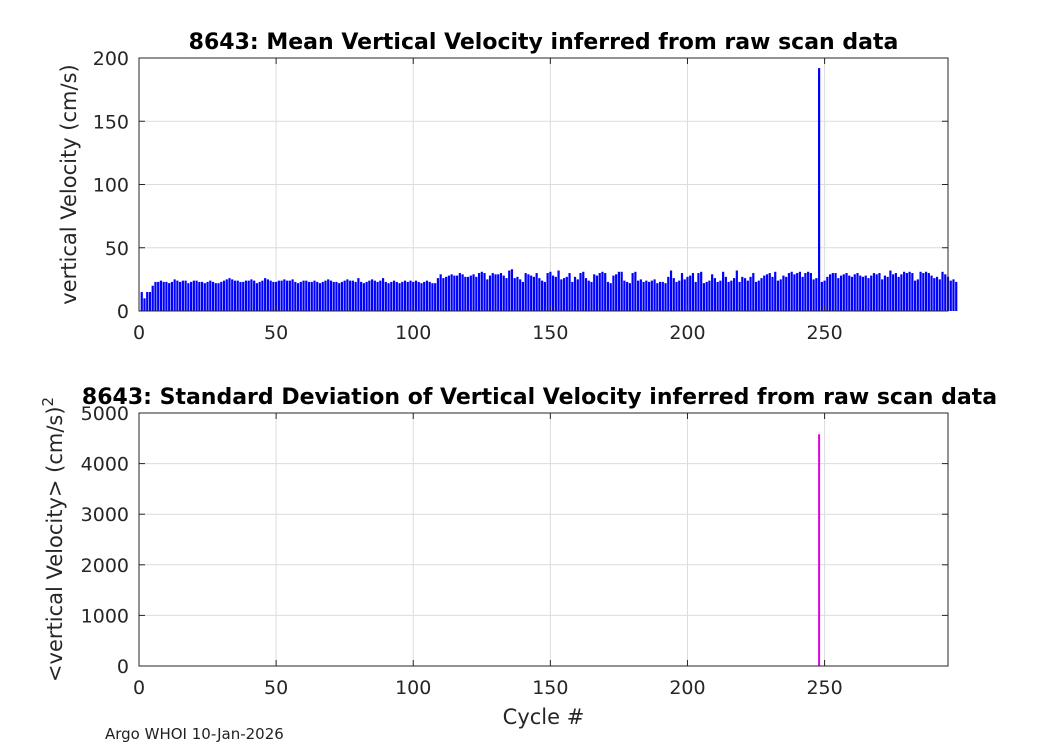 Image resolution: width=1050 pixels, height=750 pixels. What do you see at coordinates (413, 333) in the screenshot?
I see `x-tick-label: 100` at bounding box center [413, 333].